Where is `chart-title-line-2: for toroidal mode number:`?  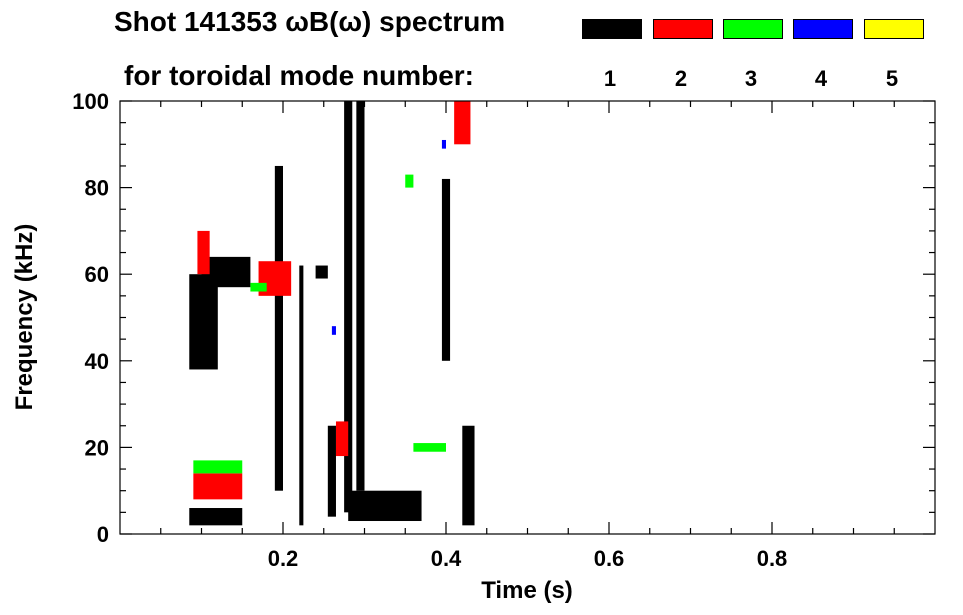
chart-title-line-2: for toroidal mode number: is located at coordinates (299, 75).